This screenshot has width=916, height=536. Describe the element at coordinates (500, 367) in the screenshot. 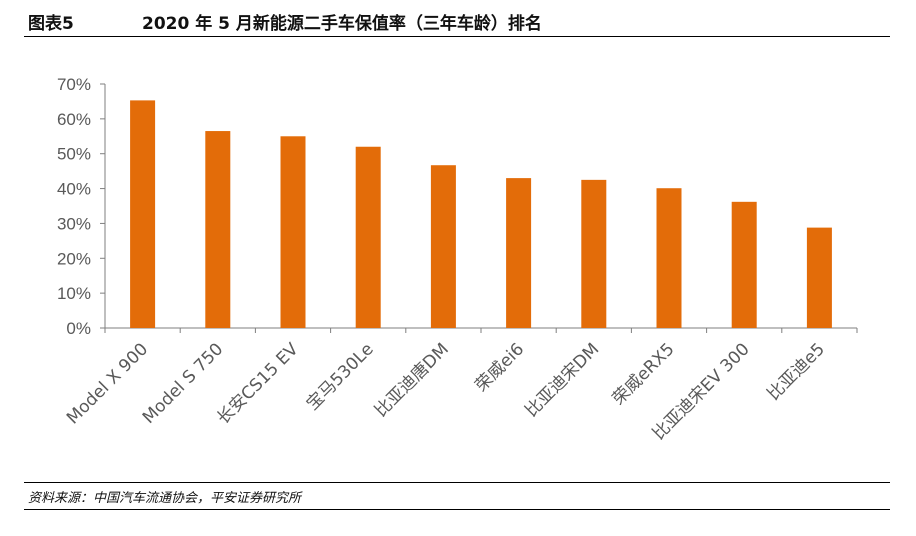

I see `x-tick-label: 荣威ei6` at that location.